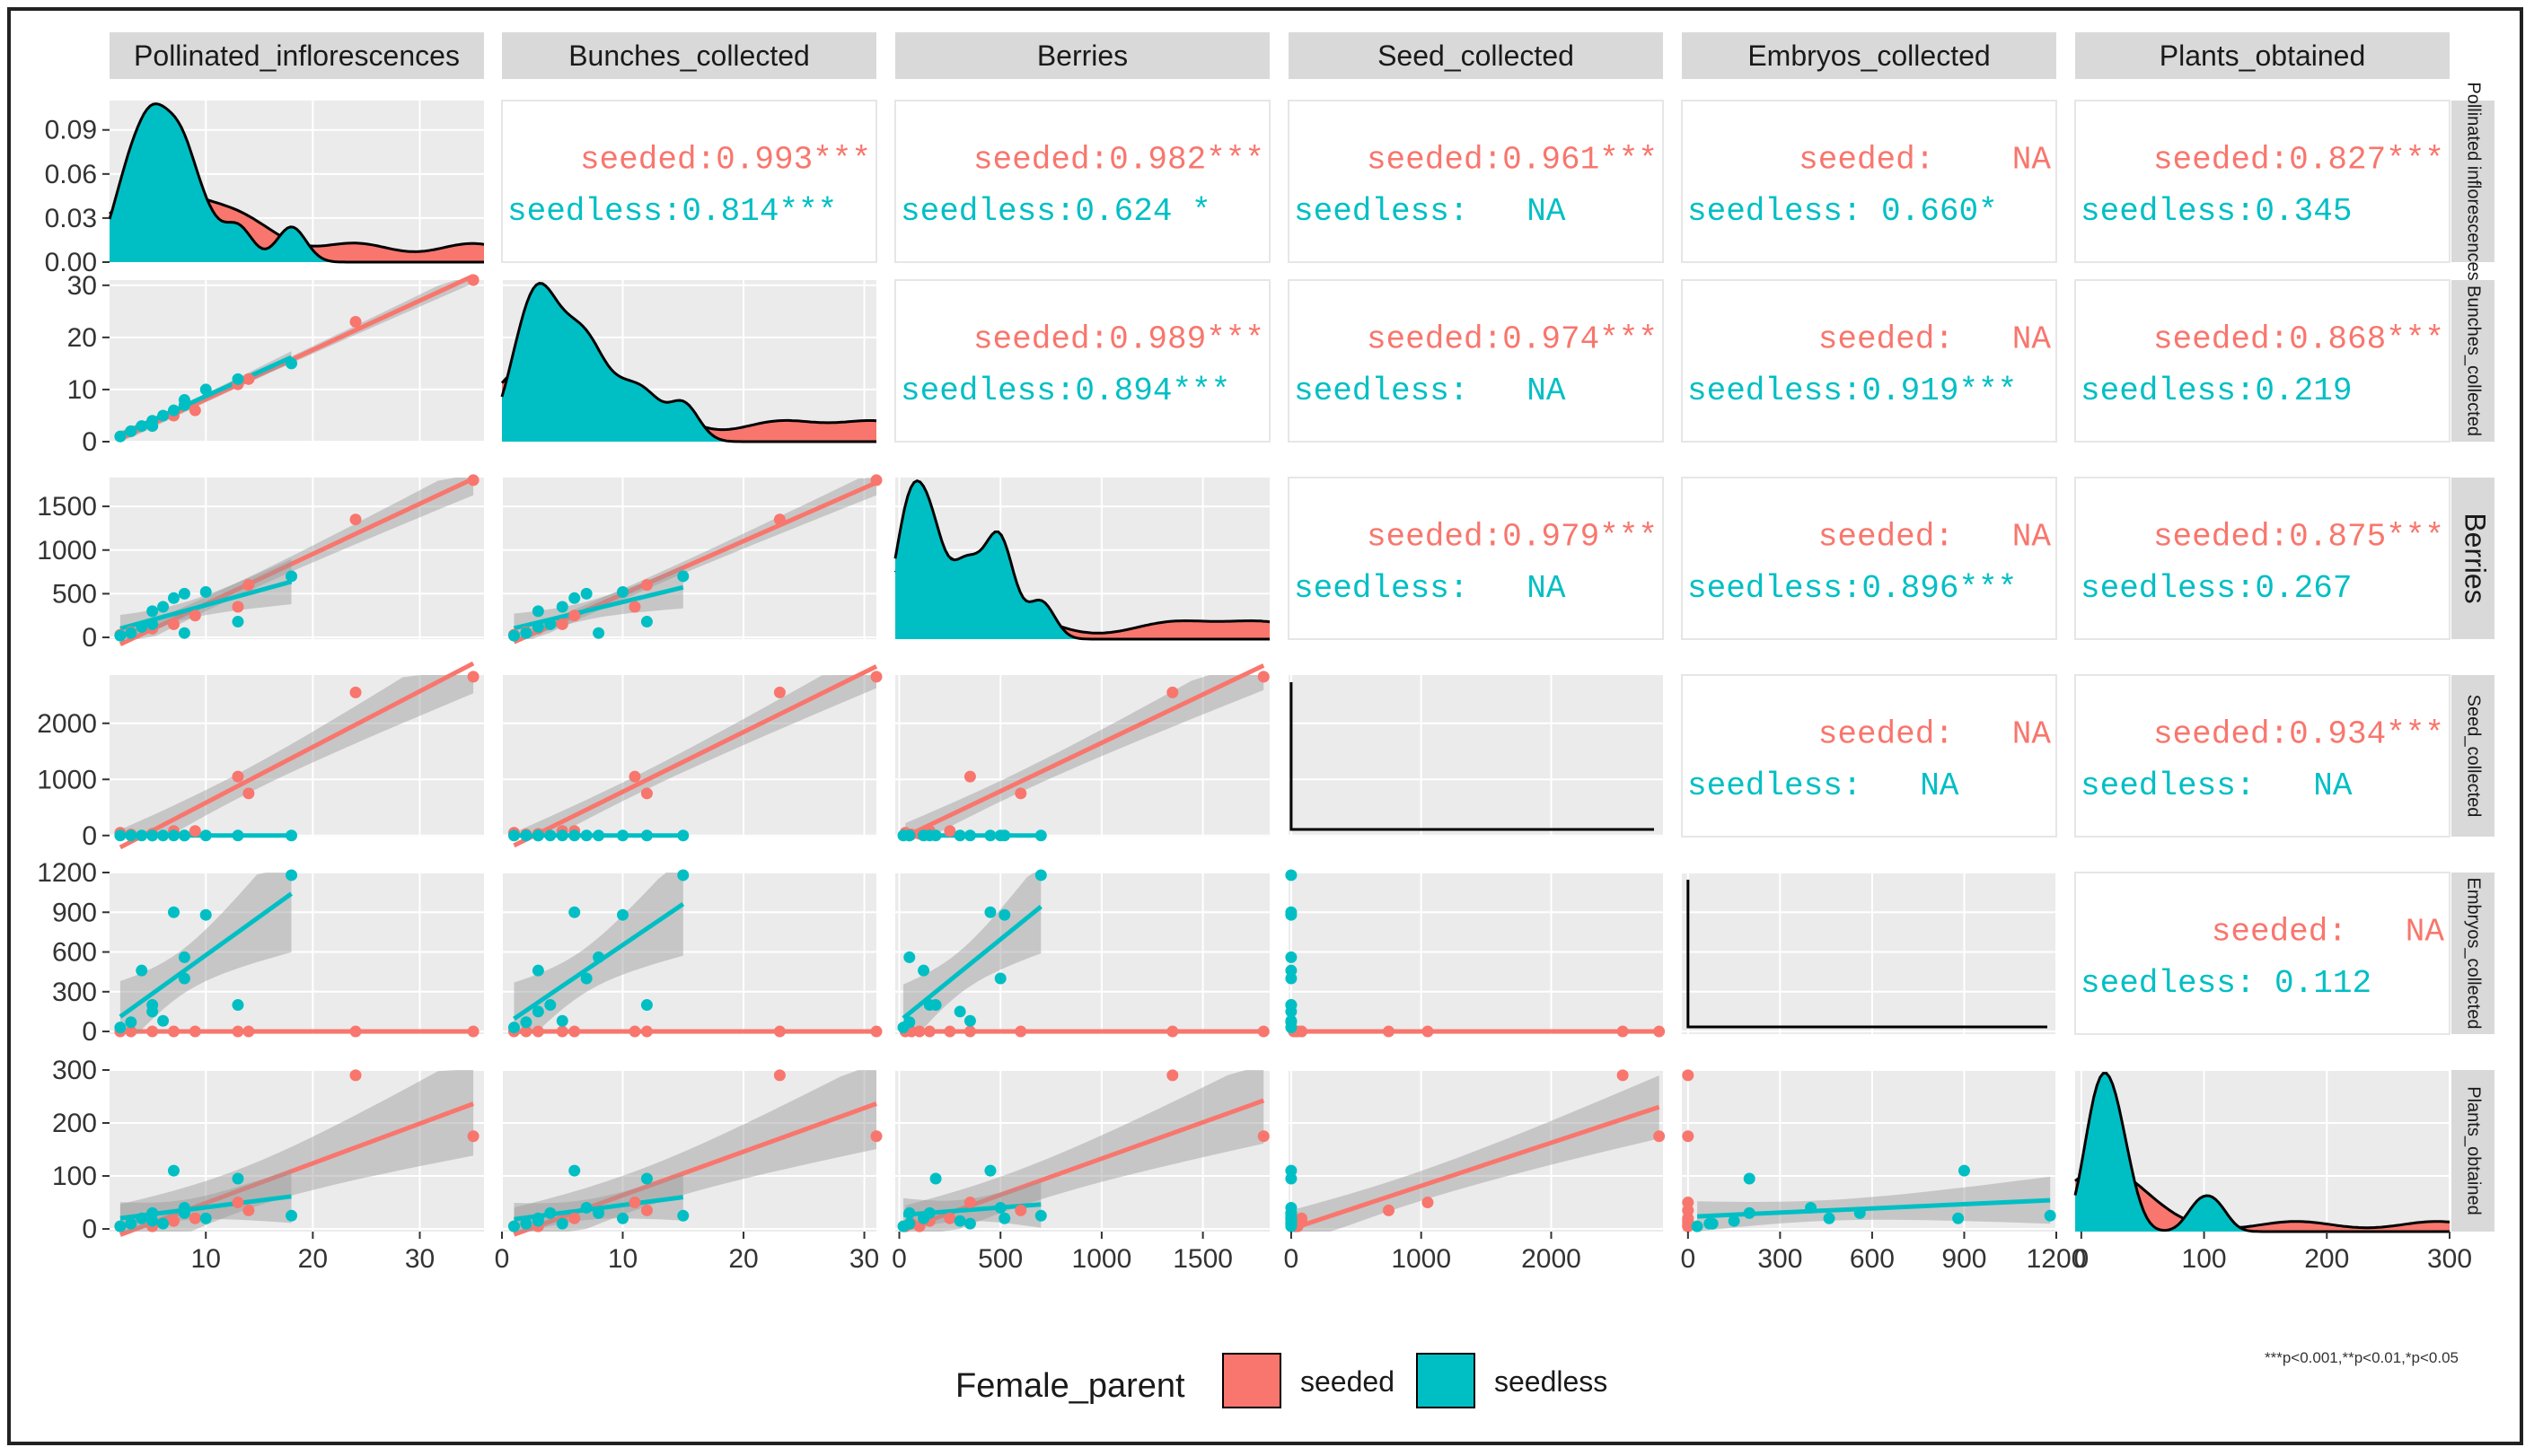 Image resolution: width=2534 pixels, height=1456 pixels. What do you see at coordinates (2262, 756) in the screenshot?
I see `panel-r3-c5: seeded:0.934*** seedless: NA` at bounding box center [2262, 756].